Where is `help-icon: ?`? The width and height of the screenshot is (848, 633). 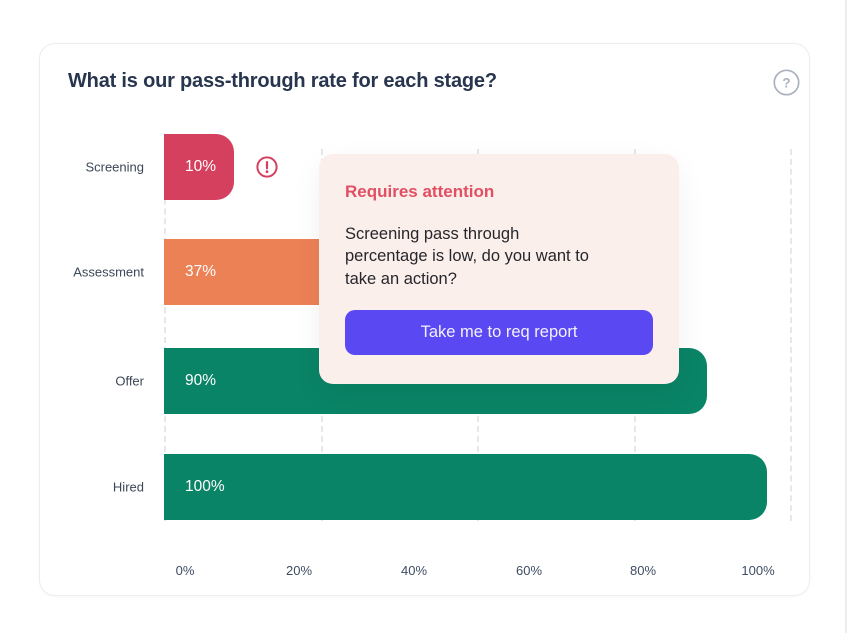 help-icon: ? is located at coordinates (786, 82).